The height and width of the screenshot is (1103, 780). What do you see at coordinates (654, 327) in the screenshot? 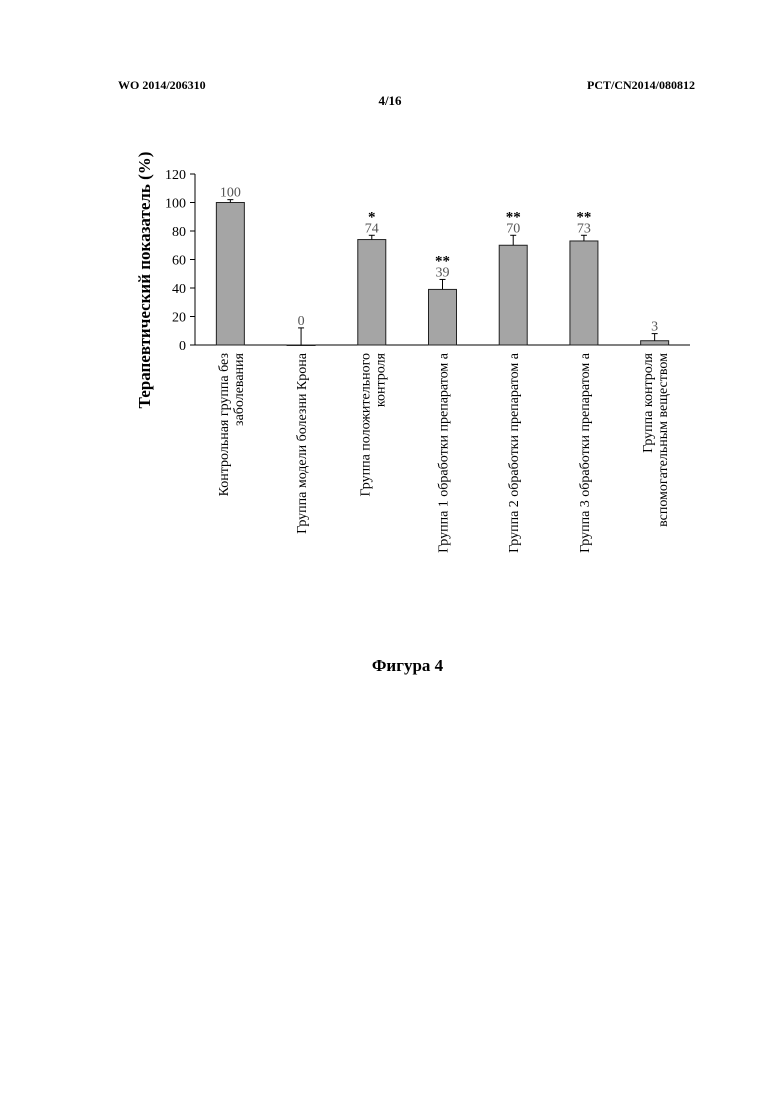
I see `value-label: 3` at bounding box center [654, 327].